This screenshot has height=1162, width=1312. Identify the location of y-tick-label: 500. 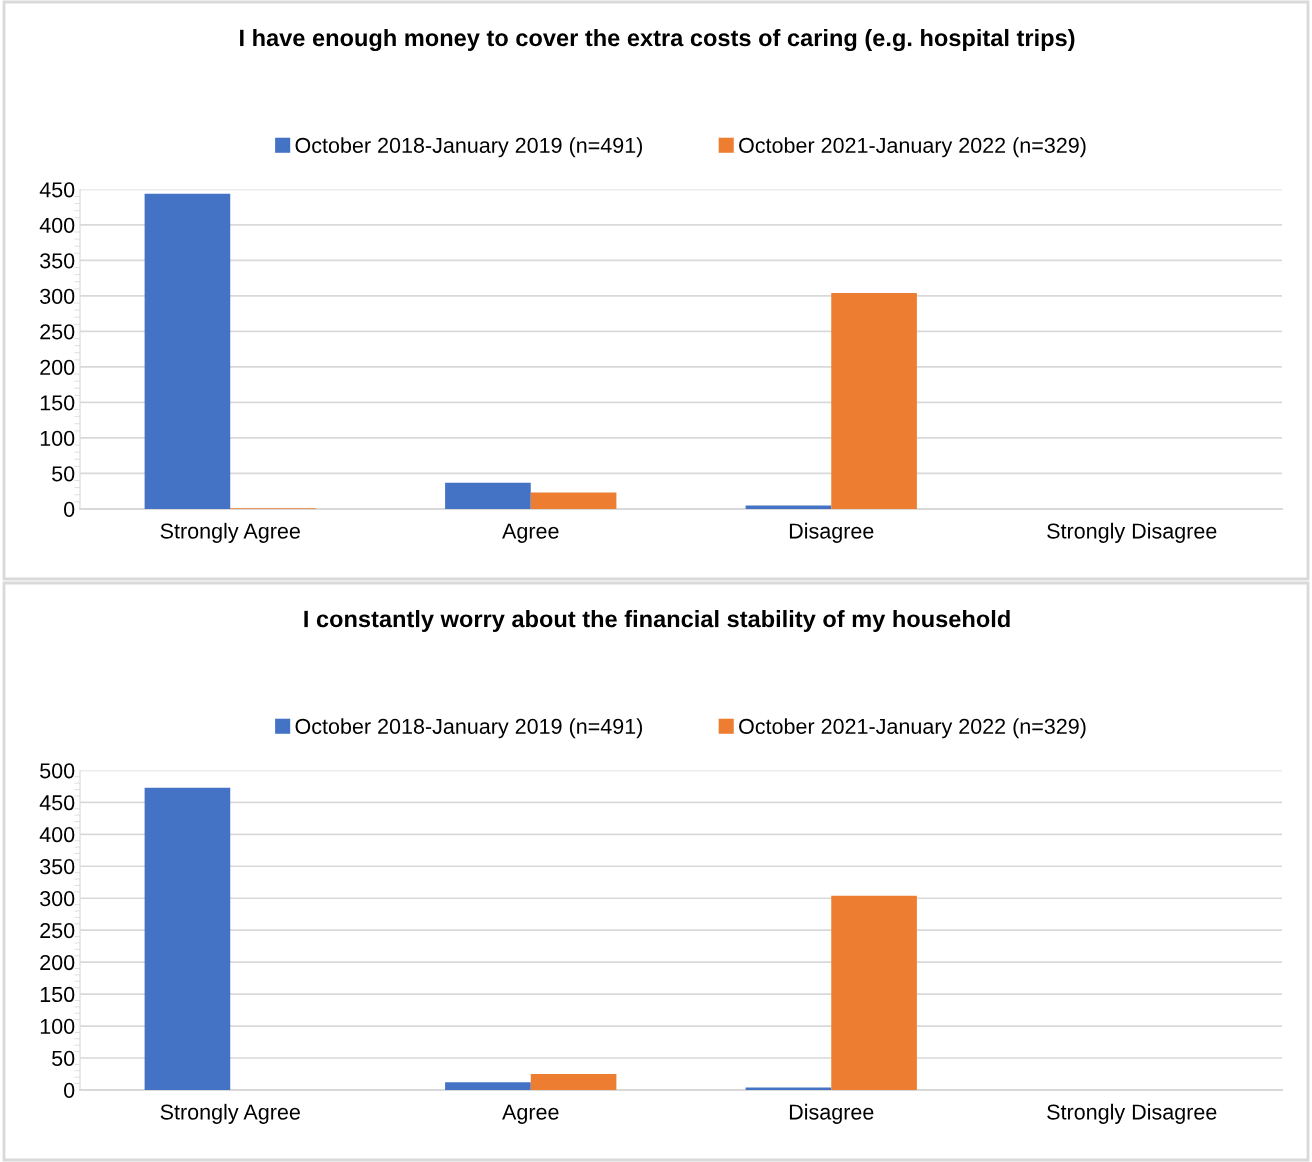
(57, 771).